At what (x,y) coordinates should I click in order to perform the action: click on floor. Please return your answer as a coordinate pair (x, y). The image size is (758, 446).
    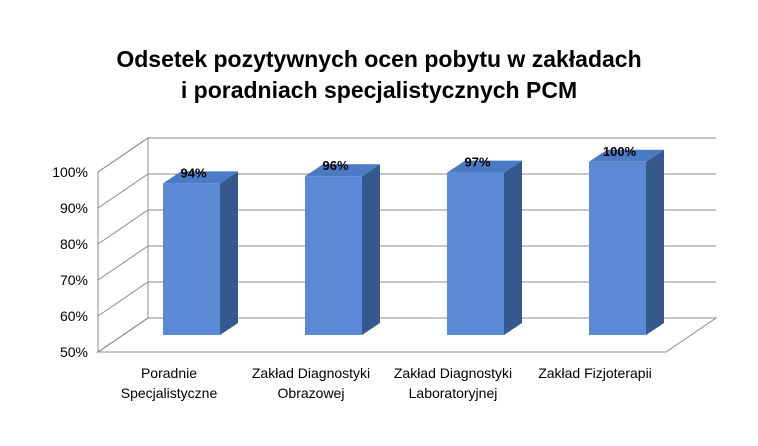
    Looking at the image, I should click on (407, 335).